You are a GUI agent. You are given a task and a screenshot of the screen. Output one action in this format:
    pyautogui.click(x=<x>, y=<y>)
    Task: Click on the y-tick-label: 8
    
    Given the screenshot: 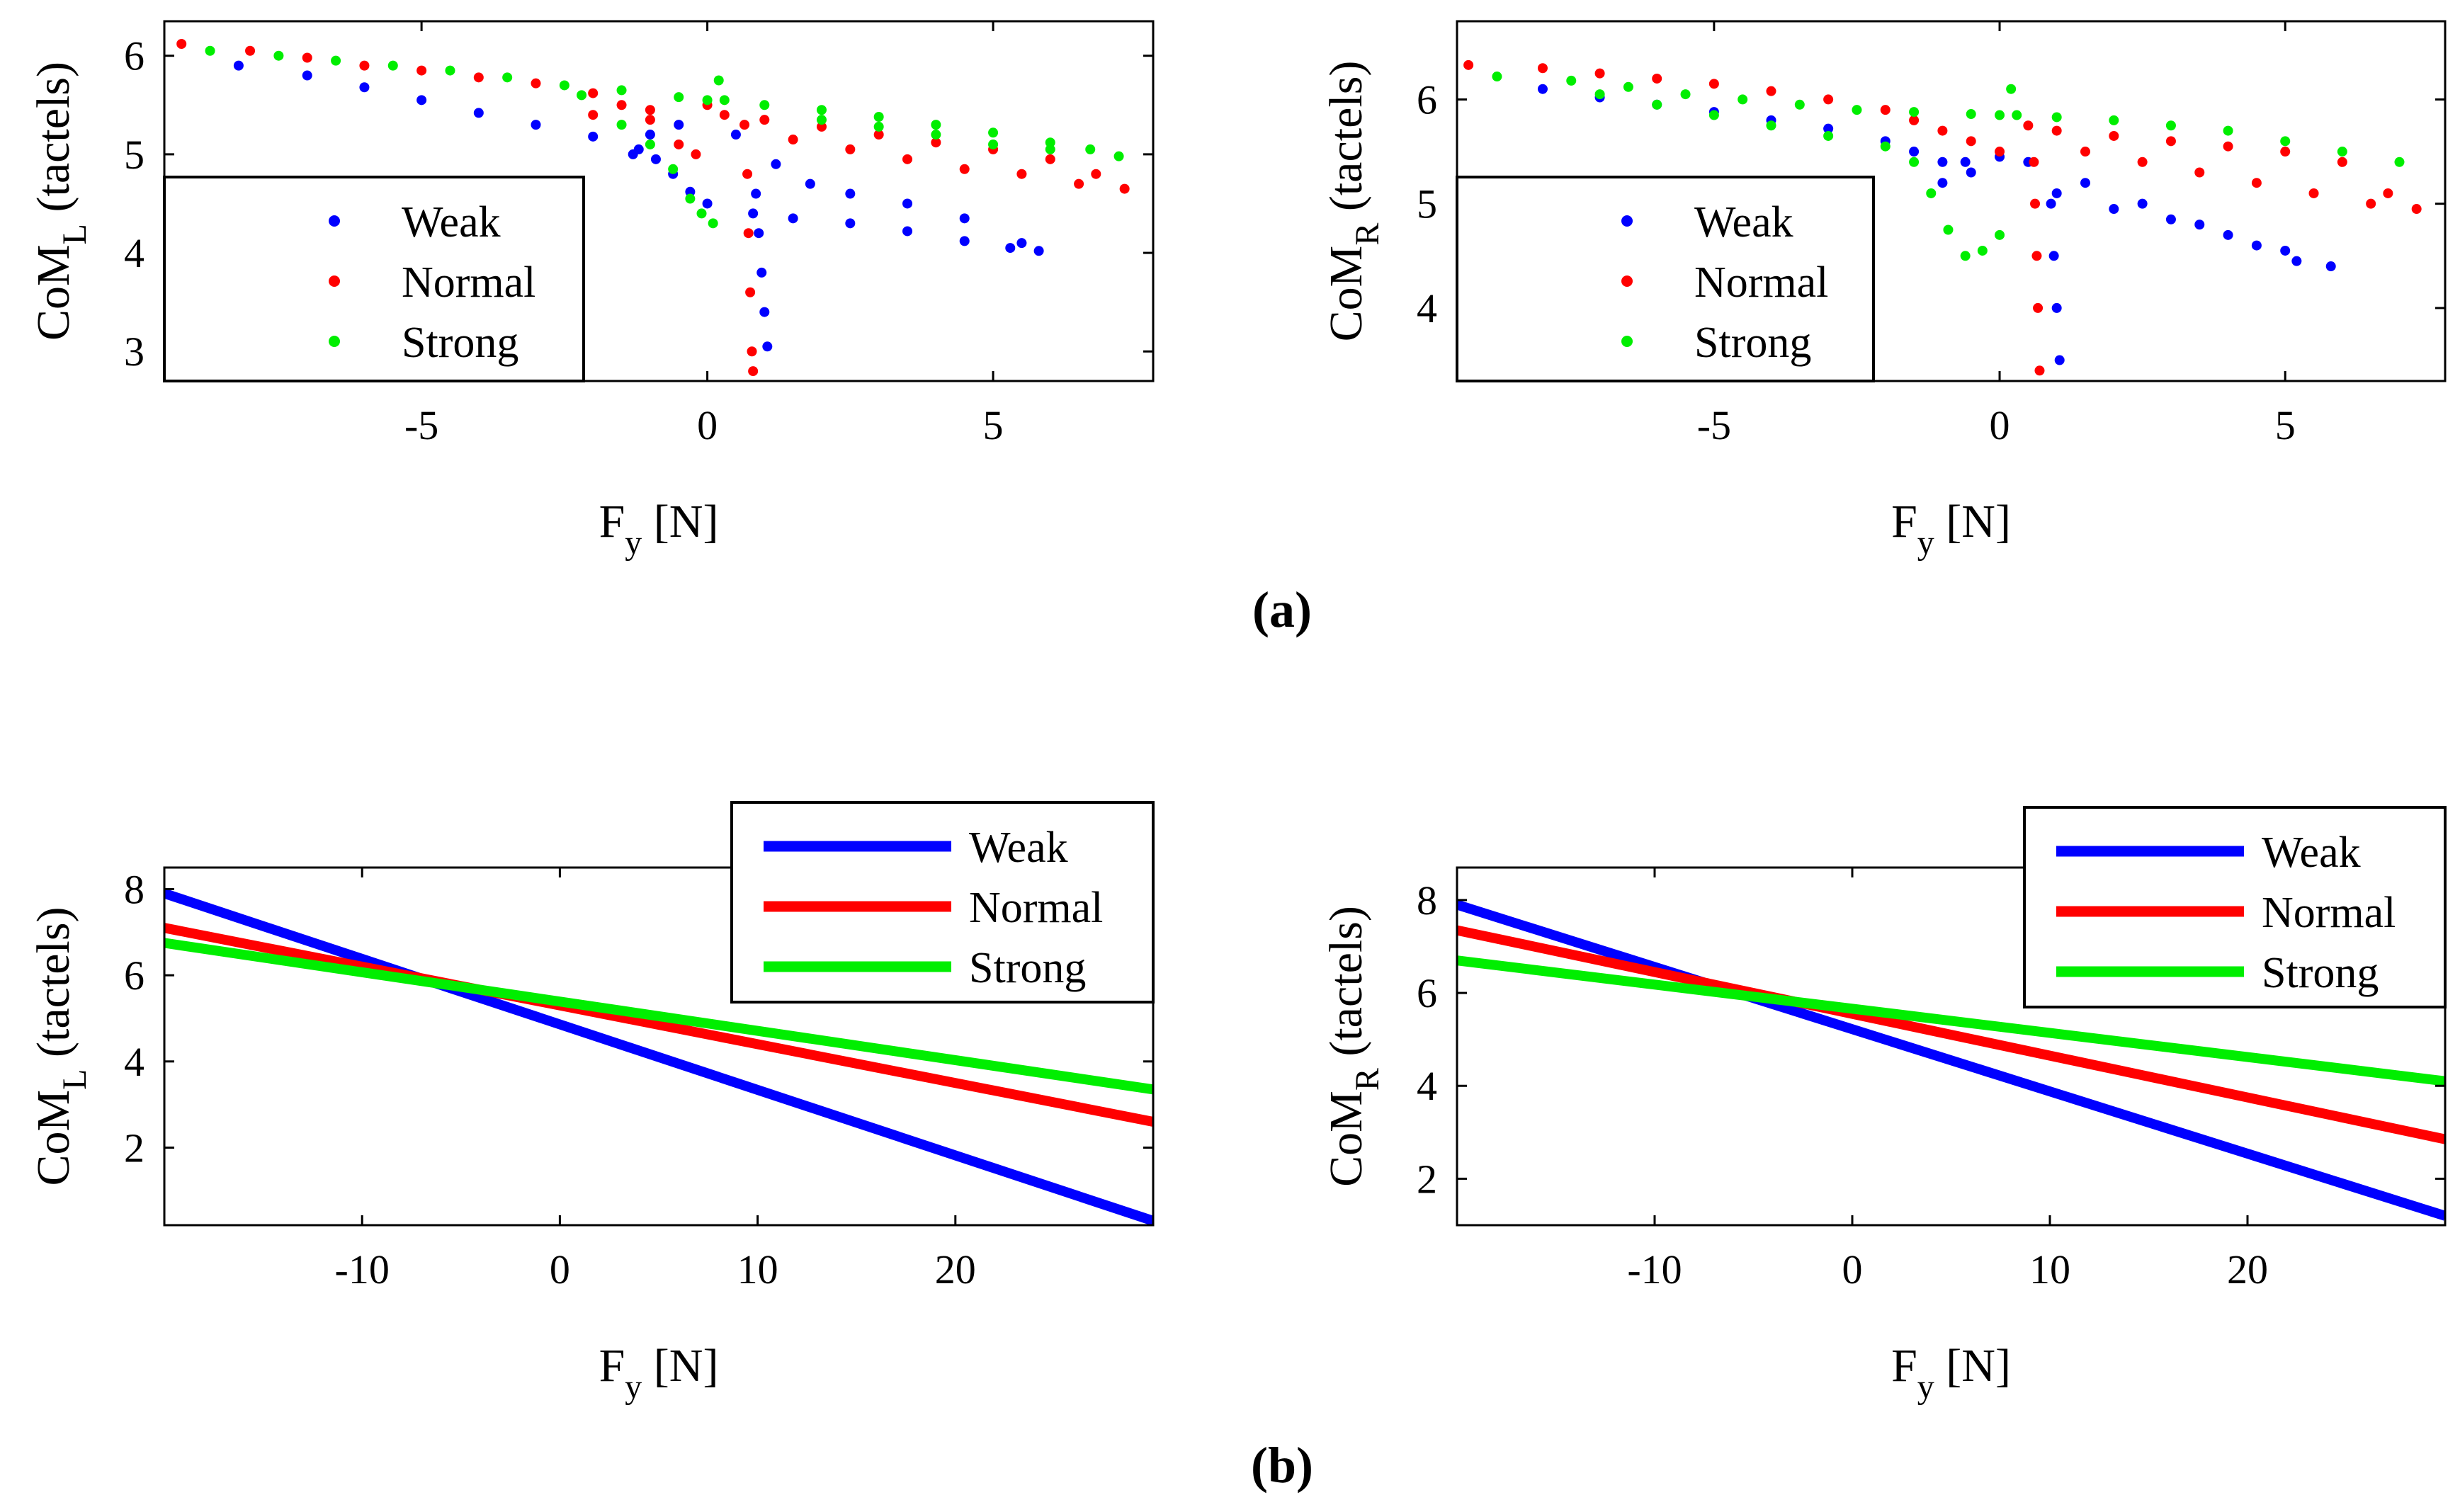 What is the action you would take?
    pyautogui.click(x=1427, y=900)
    